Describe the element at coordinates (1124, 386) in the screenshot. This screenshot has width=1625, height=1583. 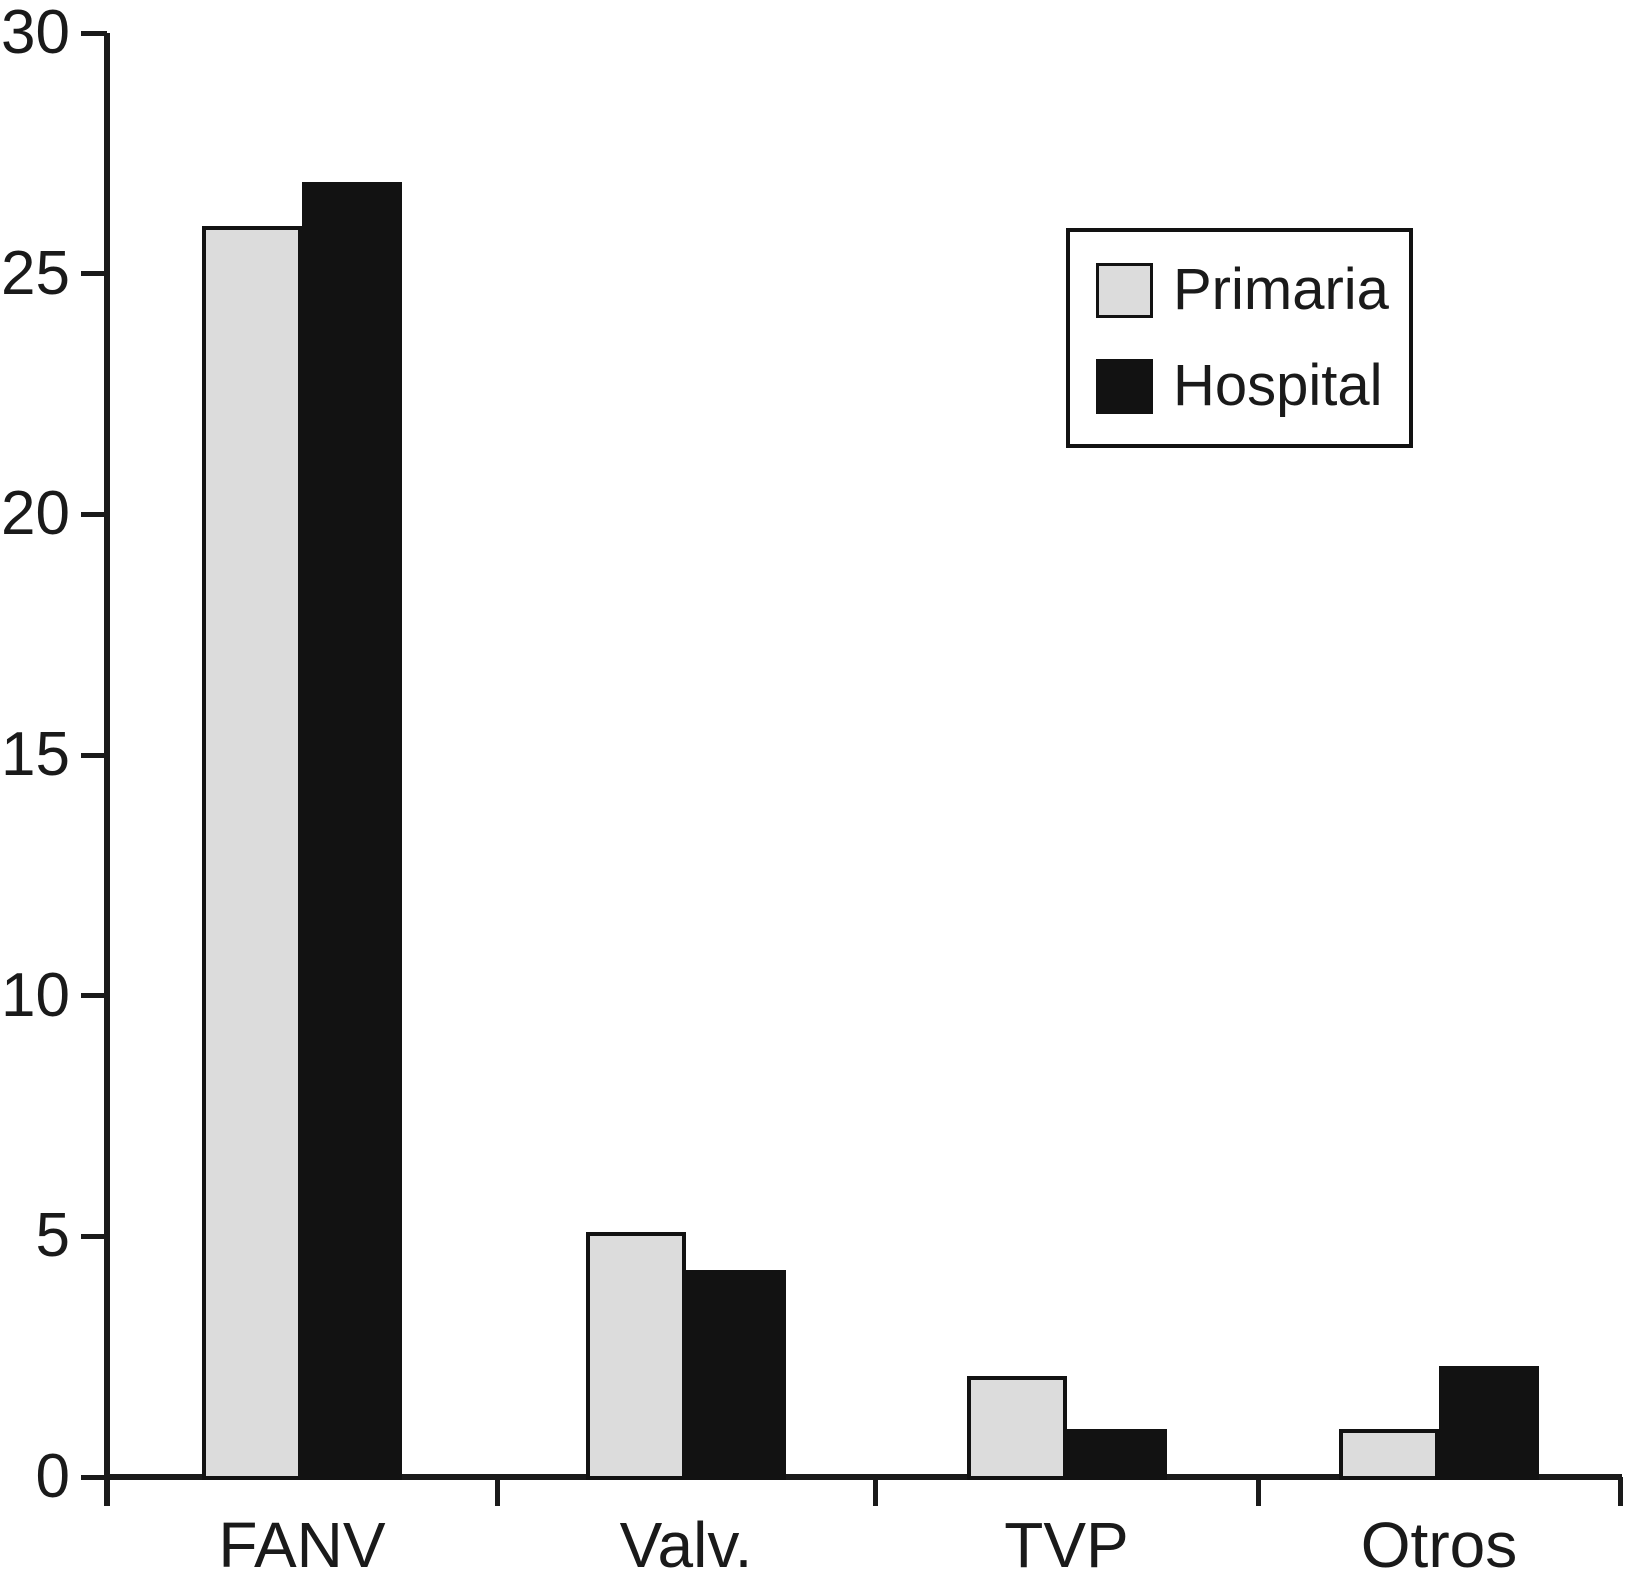
I see `legend-swatch-hospital` at that location.